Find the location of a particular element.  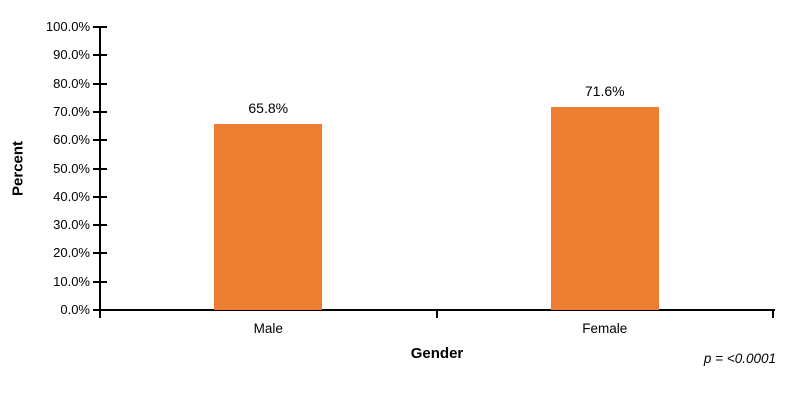

p-value-annotation: p = <0.0001 is located at coordinates (739, 358).